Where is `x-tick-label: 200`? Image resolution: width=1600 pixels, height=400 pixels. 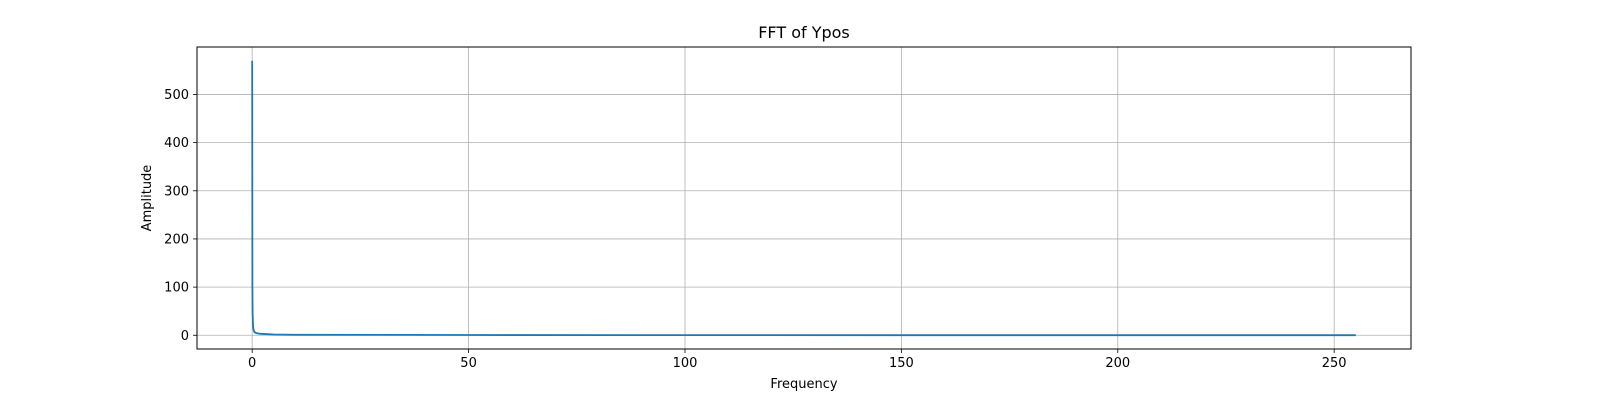
x-tick-label: 200 is located at coordinates (1117, 363).